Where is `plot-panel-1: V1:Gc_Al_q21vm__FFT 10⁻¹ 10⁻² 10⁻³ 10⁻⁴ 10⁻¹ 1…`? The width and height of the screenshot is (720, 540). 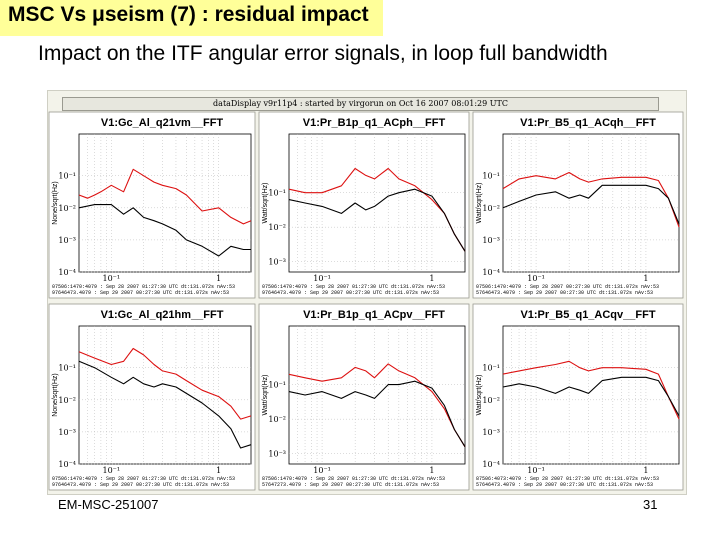
plot-panel-1: V1:Gc_Al_q21vm__FFT 10⁻¹ 10⁻² 10⁻³ 10⁻⁴ 10⁻¹ 1… is located at coordinates (152, 205).